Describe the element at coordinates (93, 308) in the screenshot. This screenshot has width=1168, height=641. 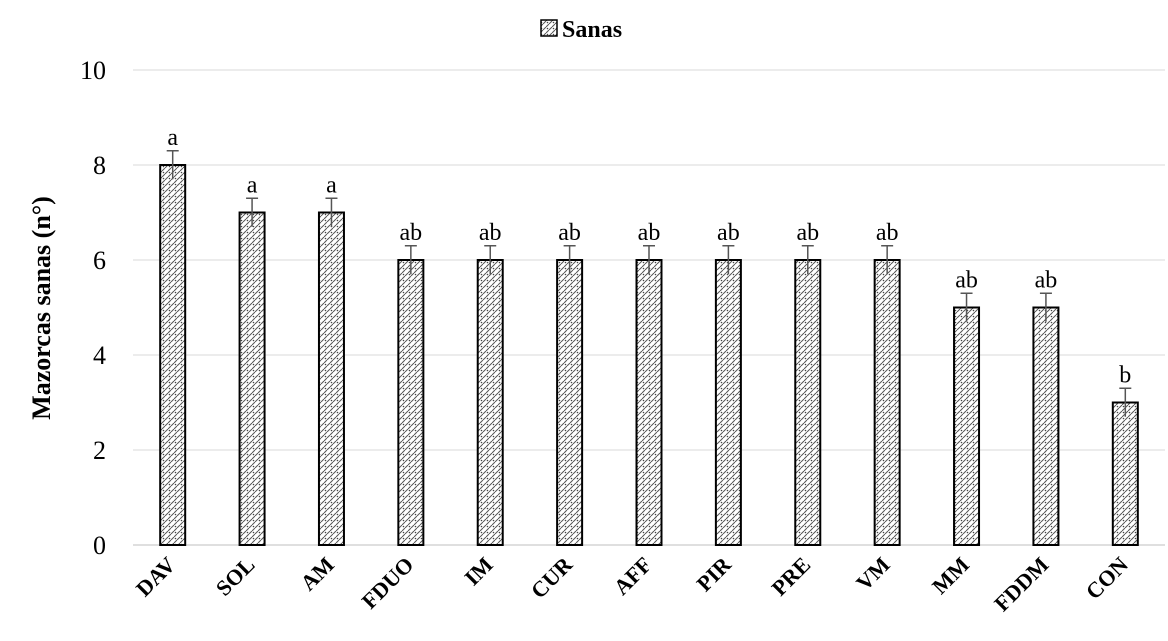
I see `y-axis-ticks: 0 2 4 6 8 10` at that location.